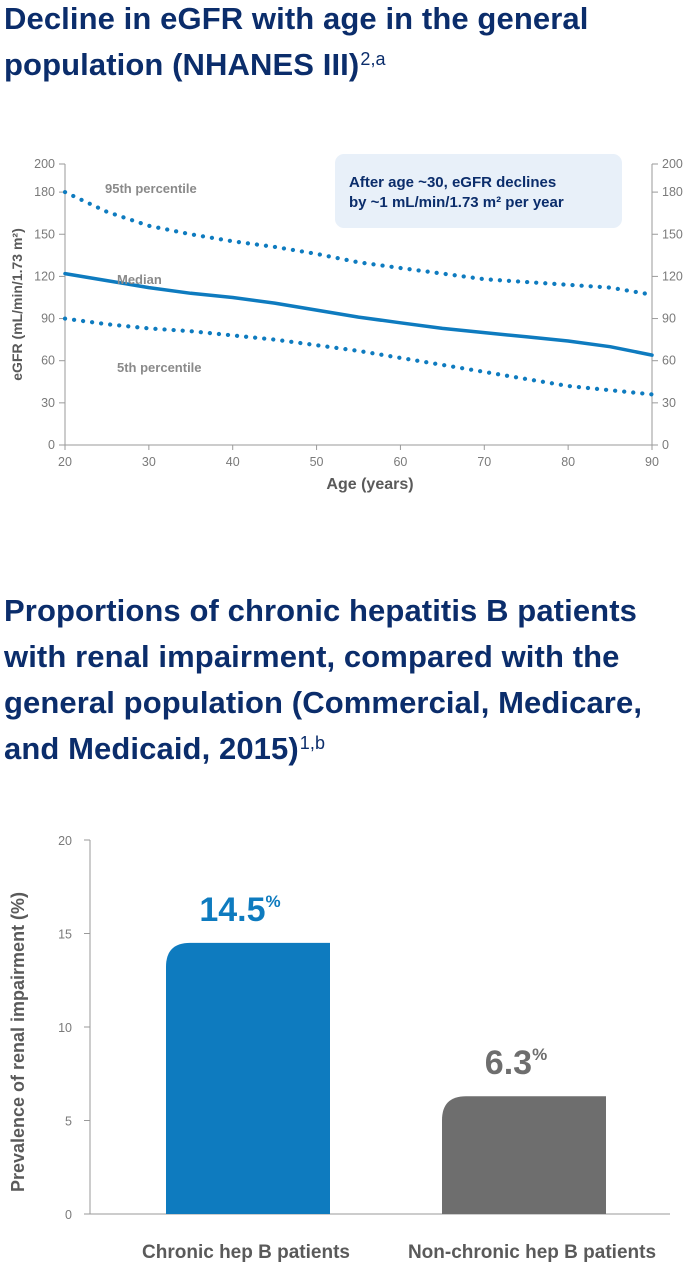 This screenshot has height=1265, width=690. I want to click on x-tick-label: 70, so click(484, 462).